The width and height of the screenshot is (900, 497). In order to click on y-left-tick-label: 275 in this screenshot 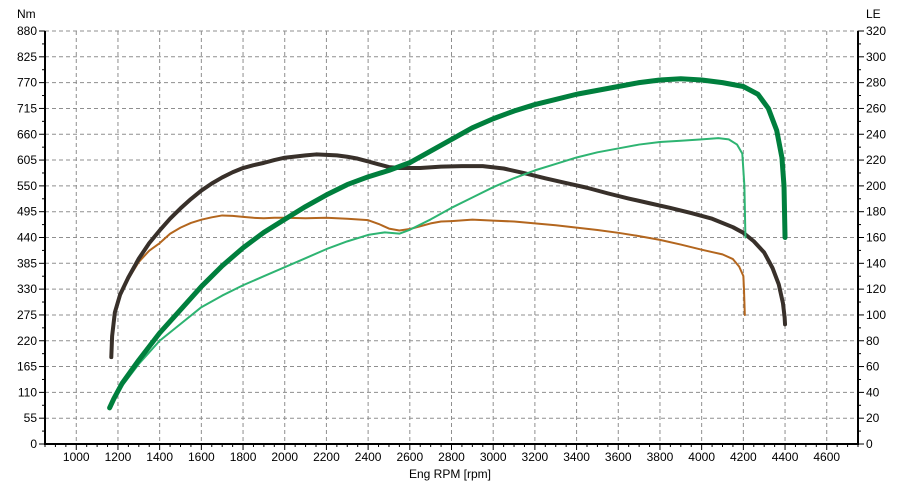, I will do `click(27, 315)`.